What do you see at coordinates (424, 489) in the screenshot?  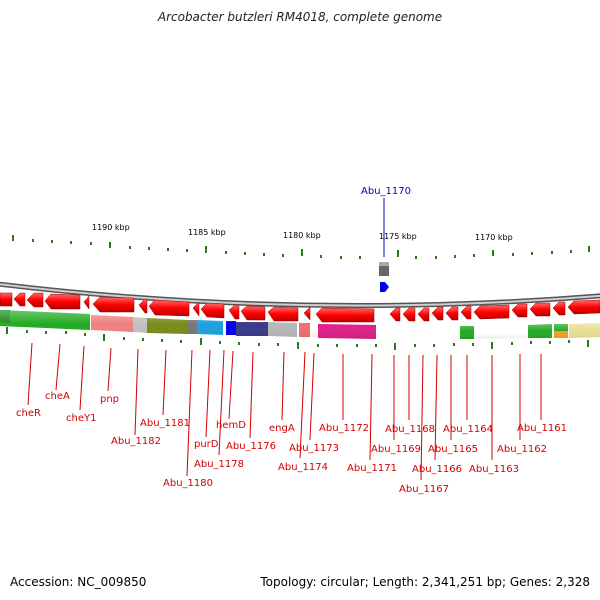 I see `gene-label: Abu_1167` at bounding box center [424, 489].